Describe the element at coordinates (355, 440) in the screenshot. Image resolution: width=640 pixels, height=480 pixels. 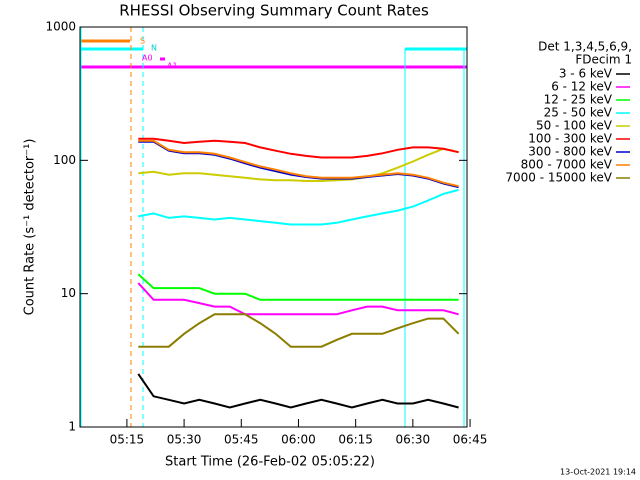
I see `x-tick-label: 06:15` at that location.